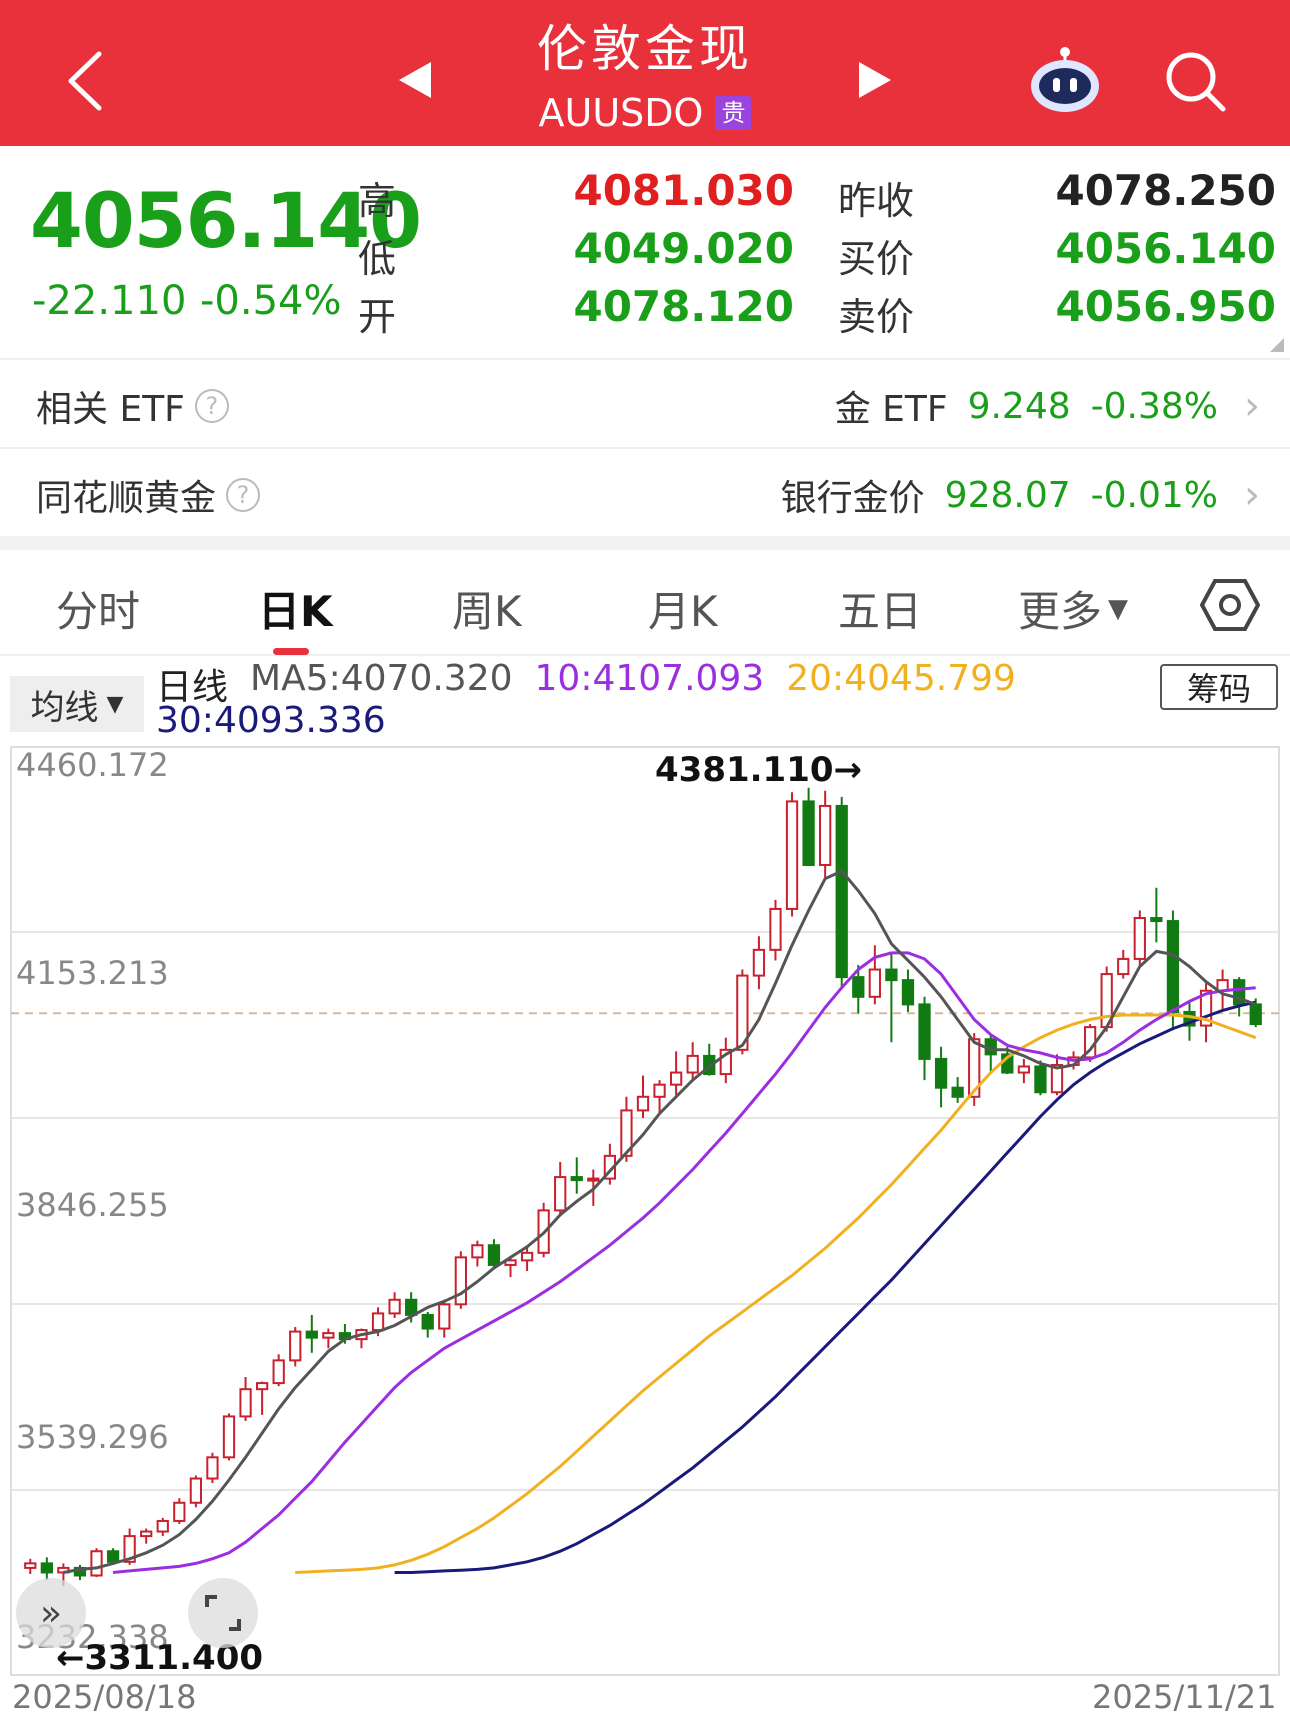  Describe the element at coordinates (92, 765) in the screenshot. I see `y-tick-label: 4460.172` at that location.